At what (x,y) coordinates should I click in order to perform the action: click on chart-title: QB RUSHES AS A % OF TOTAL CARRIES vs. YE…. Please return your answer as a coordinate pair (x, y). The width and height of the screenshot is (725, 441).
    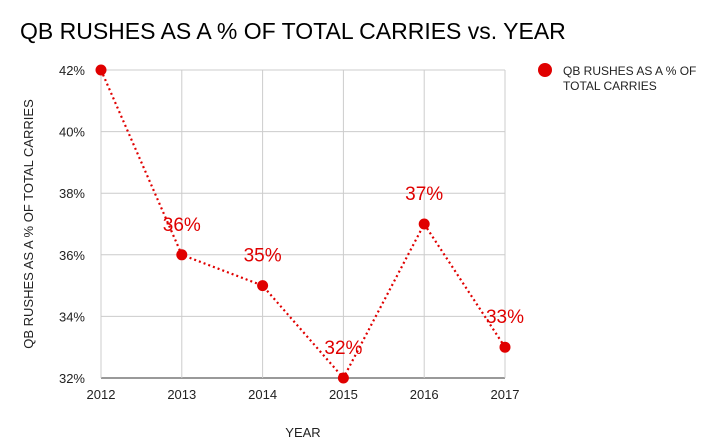
    Looking at the image, I should click on (293, 31).